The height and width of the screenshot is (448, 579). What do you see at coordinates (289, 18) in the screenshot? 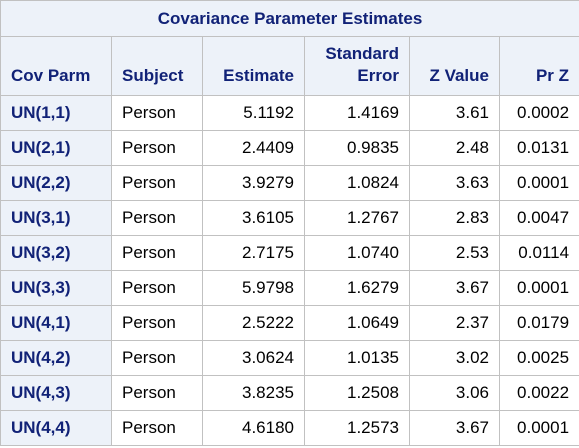
I see `table-title: Covariance Parameter Estimates` at bounding box center [289, 18].